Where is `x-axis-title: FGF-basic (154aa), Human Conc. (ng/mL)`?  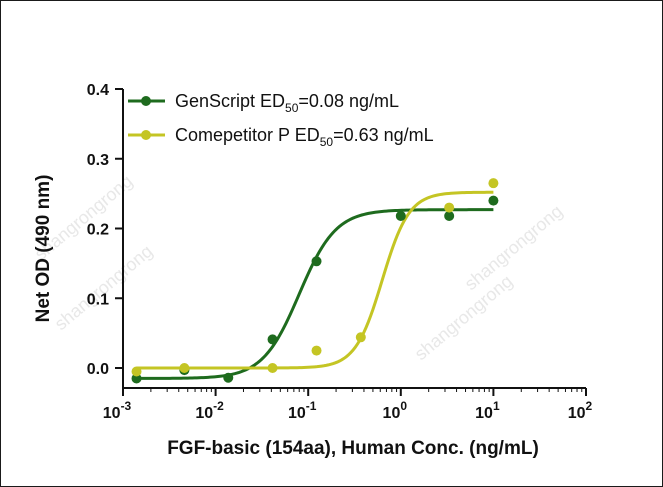 x-axis-title: FGF-basic (154aa), Human Conc. (ng/mL) is located at coordinates (353, 448).